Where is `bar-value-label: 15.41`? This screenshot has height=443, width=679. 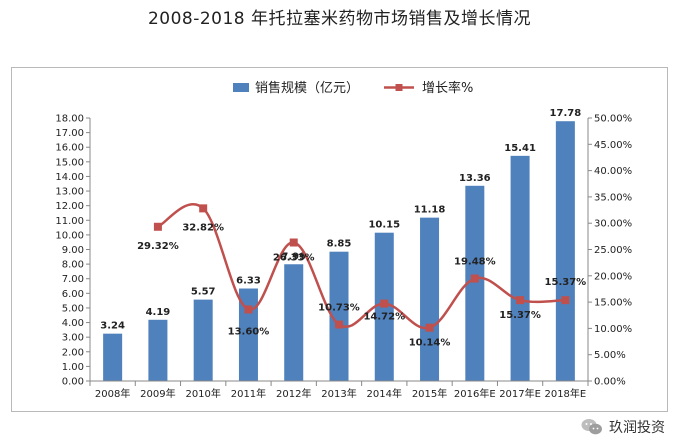
bar-value-label: 15.41 is located at coordinates (520, 148).